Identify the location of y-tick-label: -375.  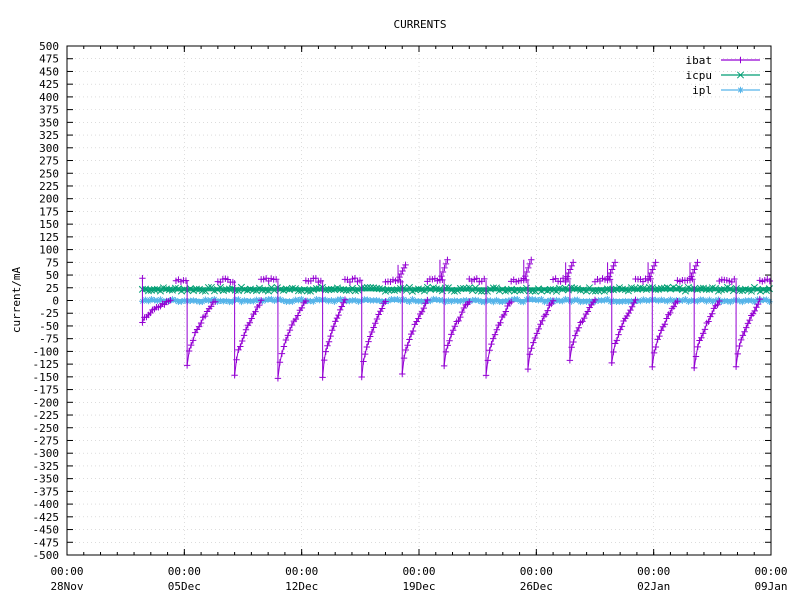
(46, 491).